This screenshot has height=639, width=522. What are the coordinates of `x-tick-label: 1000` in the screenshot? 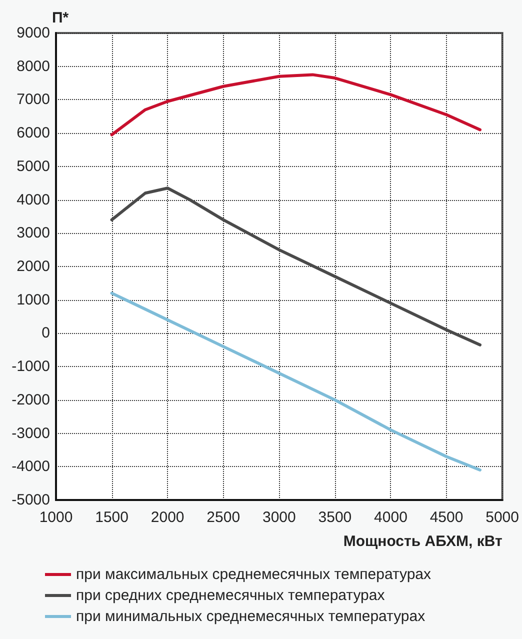 It's located at (56, 517).